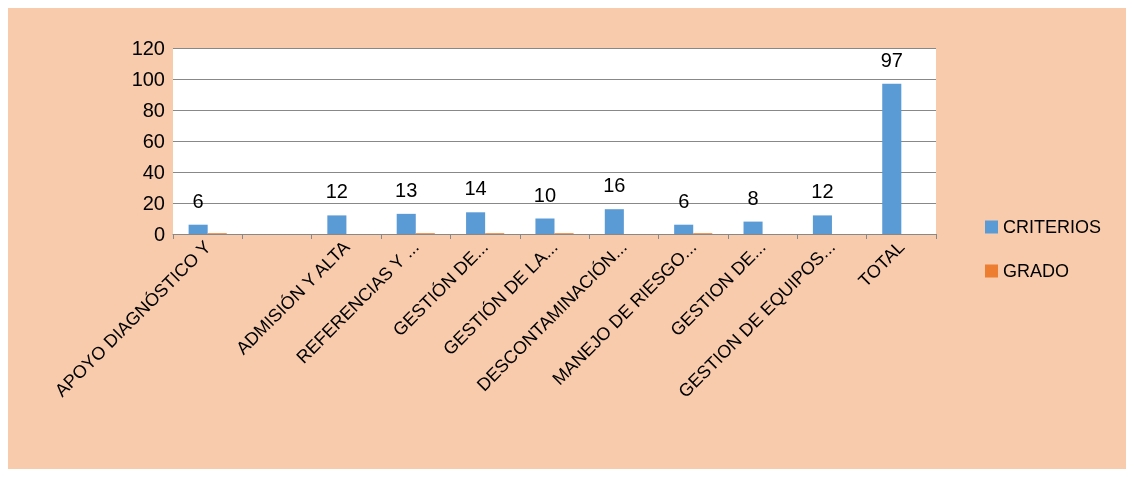 The height and width of the screenshot is (477, 1134). What do you see at coordinates (753, 197) in the screenshot?
I see `data-label: 8` at bounding box center [753, 197].